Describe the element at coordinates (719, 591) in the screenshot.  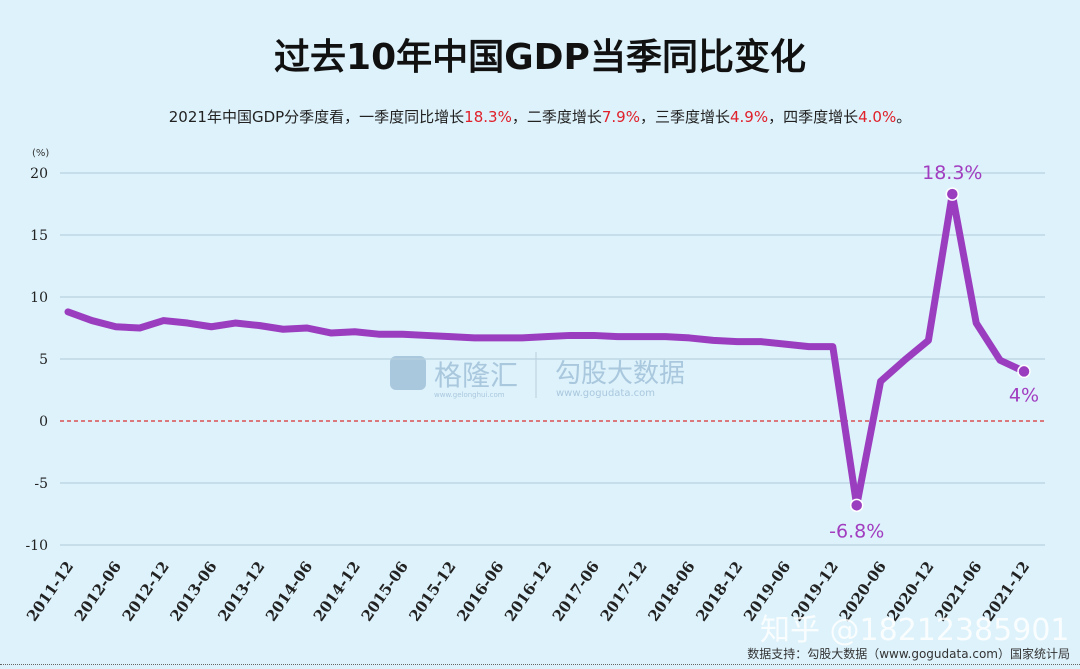
I see `x-tick-label: 2018-12` at that location.